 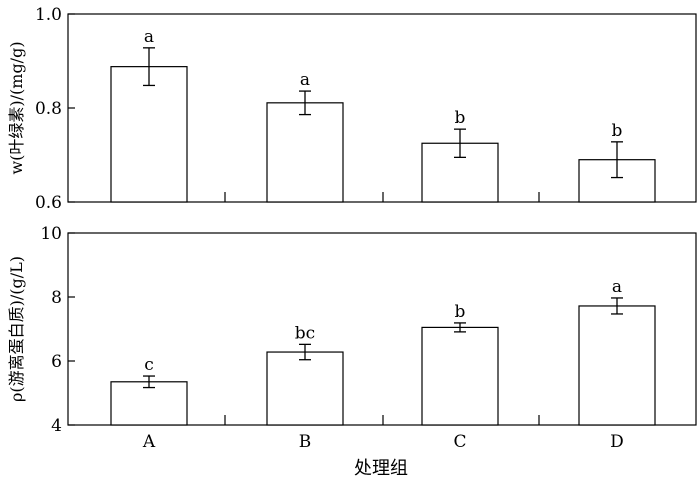 I want to click on x-tick-label: D, so click(x=617, y=442).